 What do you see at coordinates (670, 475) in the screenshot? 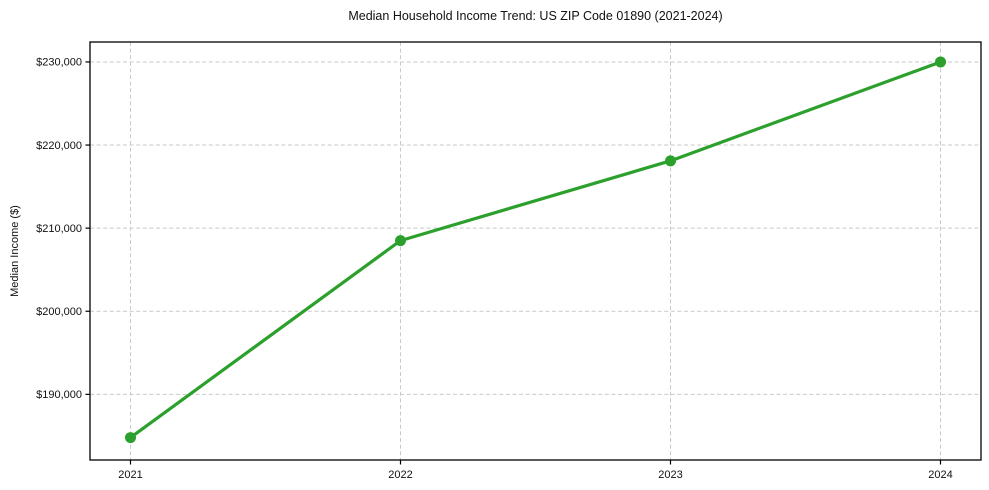
I see `x-tick-label: 2023` at bounding box center [670, 475].